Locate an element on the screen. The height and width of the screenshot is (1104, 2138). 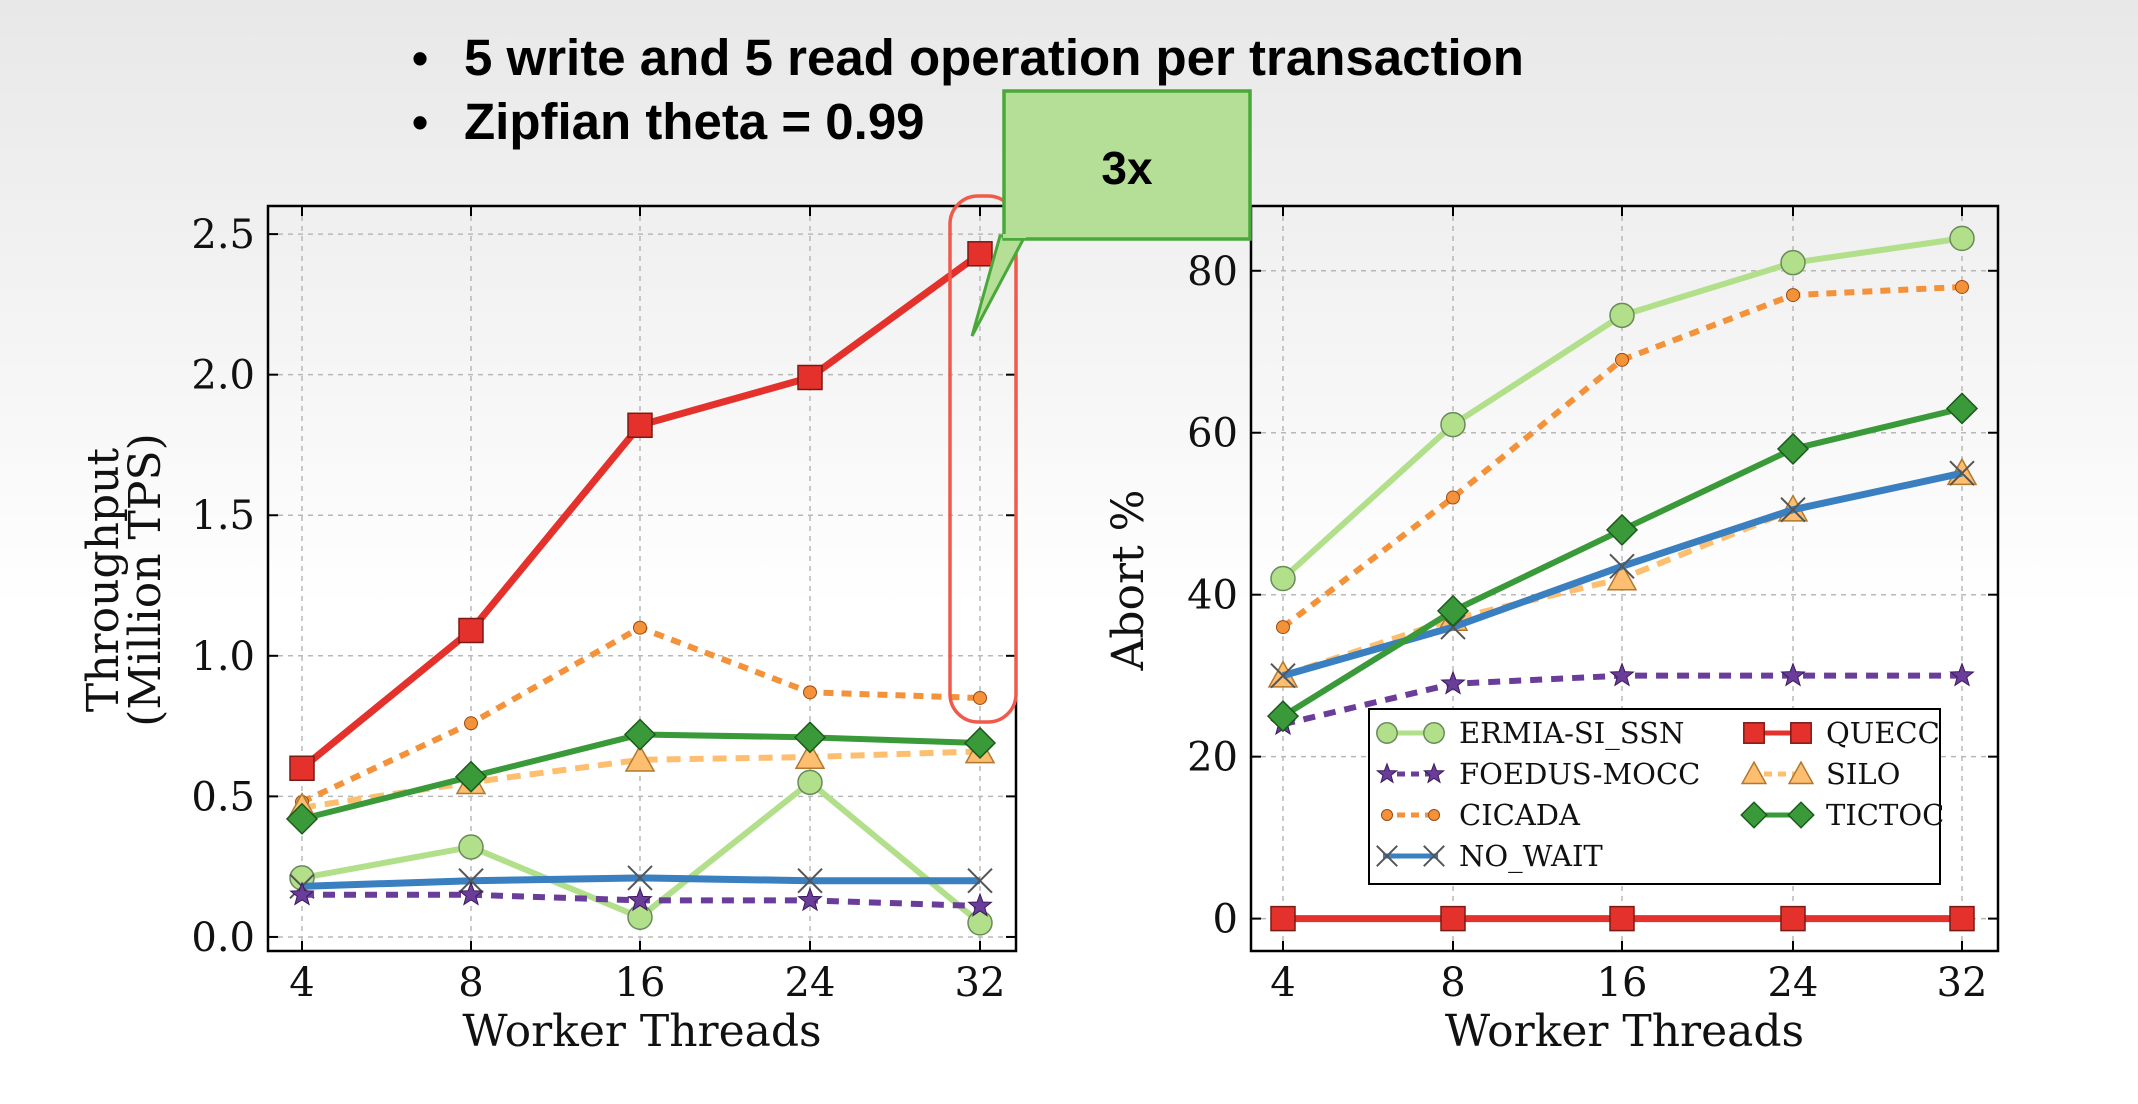
y-axis-label: (Million TPS) is located at coordinates (145, 580).